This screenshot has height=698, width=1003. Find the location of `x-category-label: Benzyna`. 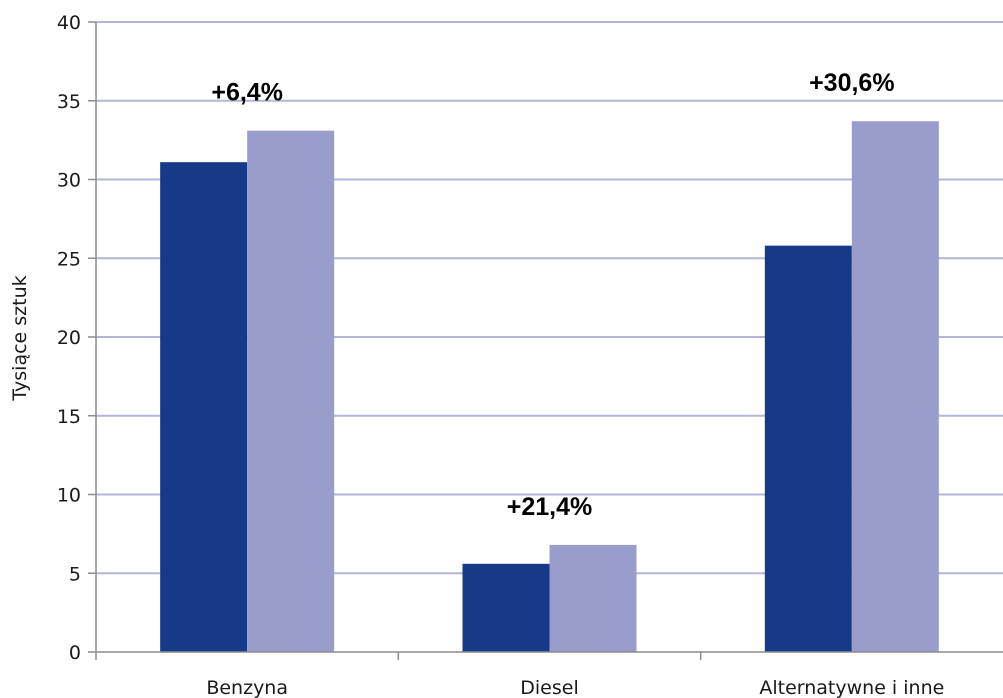

x-category-label: Benzyna is located at coordinates (247, 687).